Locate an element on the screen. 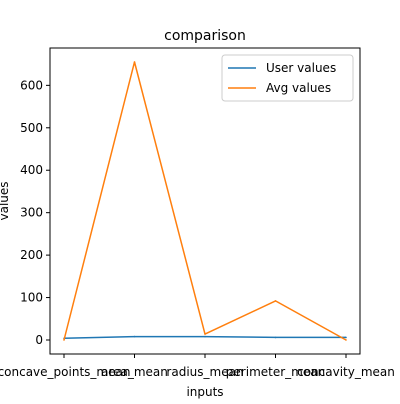 The image size is (400, 404). legend-label-user: User values is located at coordinates (301, 68).